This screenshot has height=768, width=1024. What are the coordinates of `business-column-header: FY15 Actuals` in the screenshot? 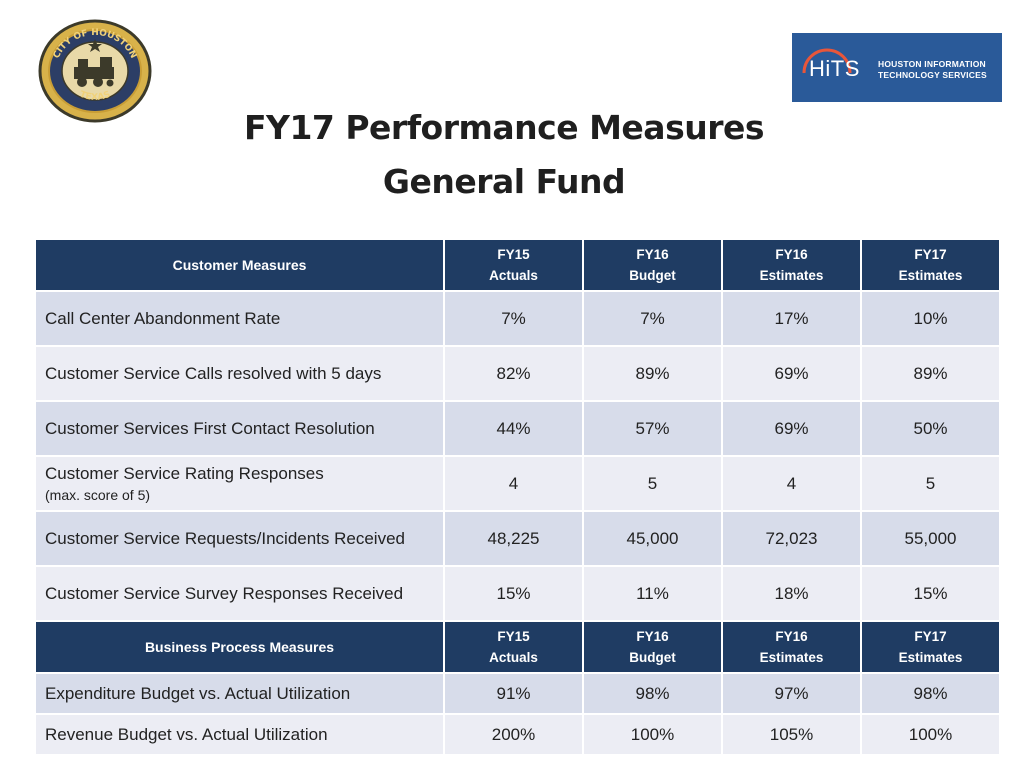 It's located at (513, 647).